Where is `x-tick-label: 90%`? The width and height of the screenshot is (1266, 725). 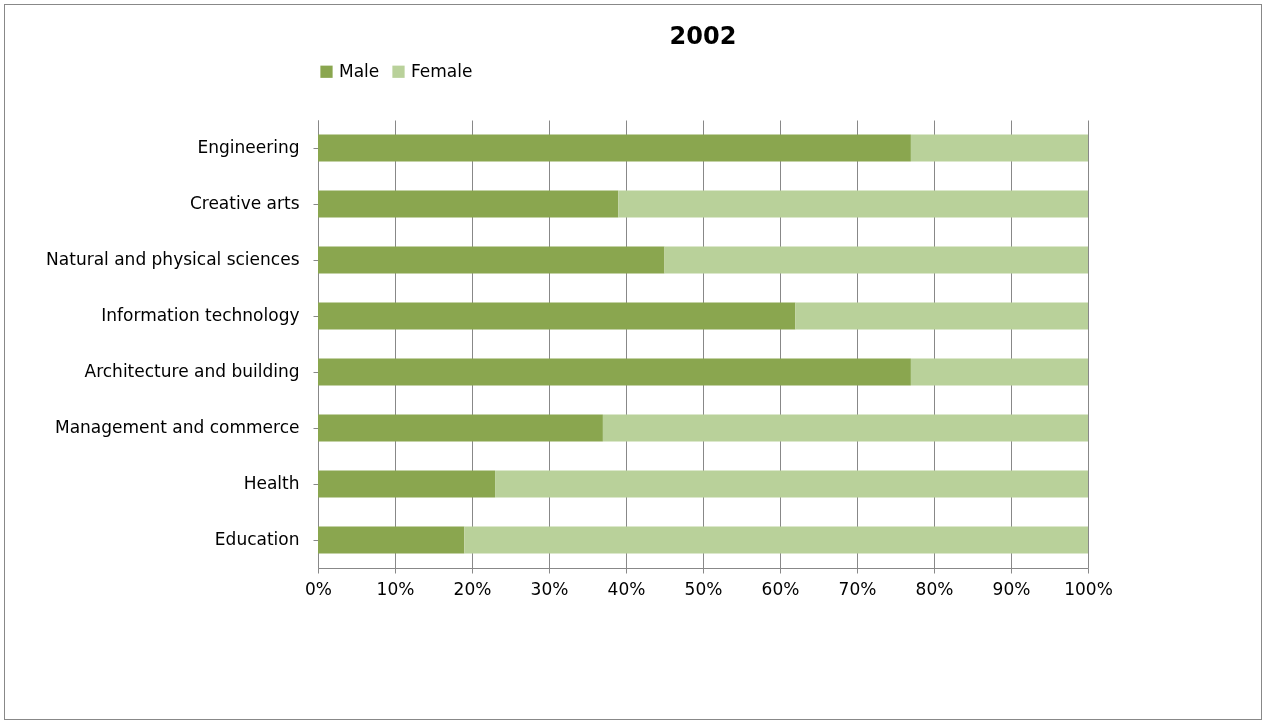
x-tick-label: 90% is located at coordinates (1011, 588).